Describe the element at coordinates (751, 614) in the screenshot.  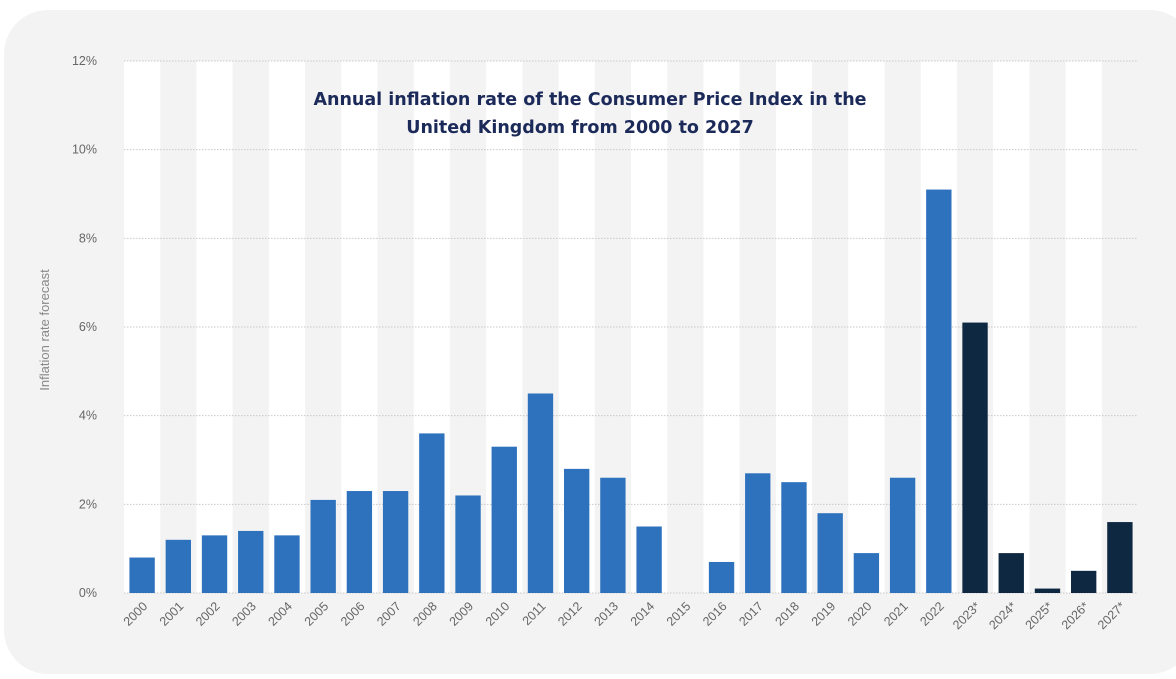
I see `x-tick-label: 2017` at that location.